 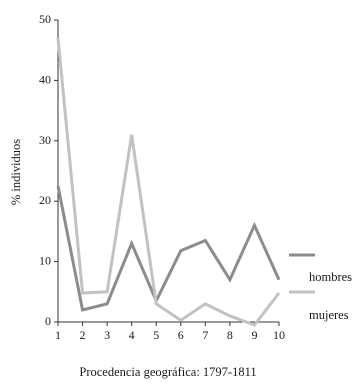 I want to click on legend: hombres mujeres, so click(x=320, y=287).